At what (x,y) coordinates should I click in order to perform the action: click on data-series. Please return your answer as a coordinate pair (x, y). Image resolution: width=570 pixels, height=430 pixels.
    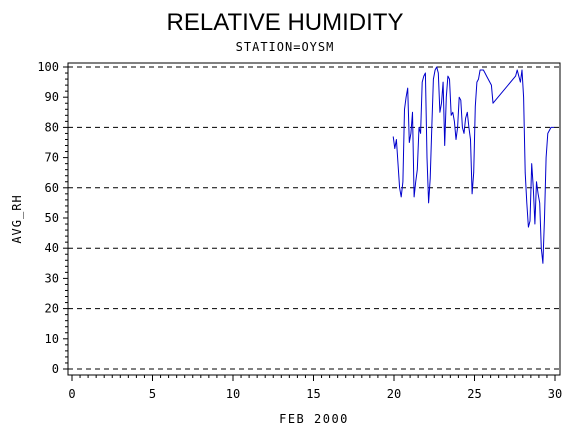
    Looking at the image, I should click on (473, 165).